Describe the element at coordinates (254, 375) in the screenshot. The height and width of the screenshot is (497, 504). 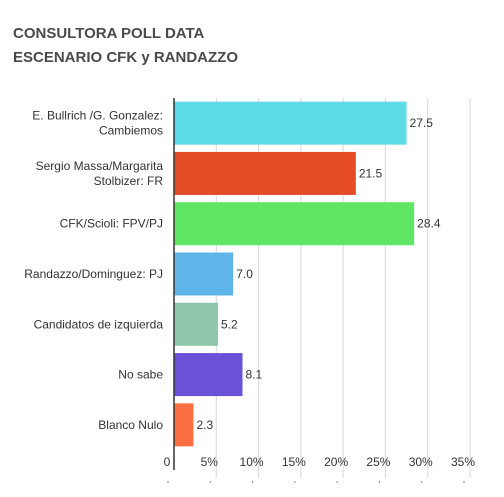
I see `value-label: 8.1` at that location.